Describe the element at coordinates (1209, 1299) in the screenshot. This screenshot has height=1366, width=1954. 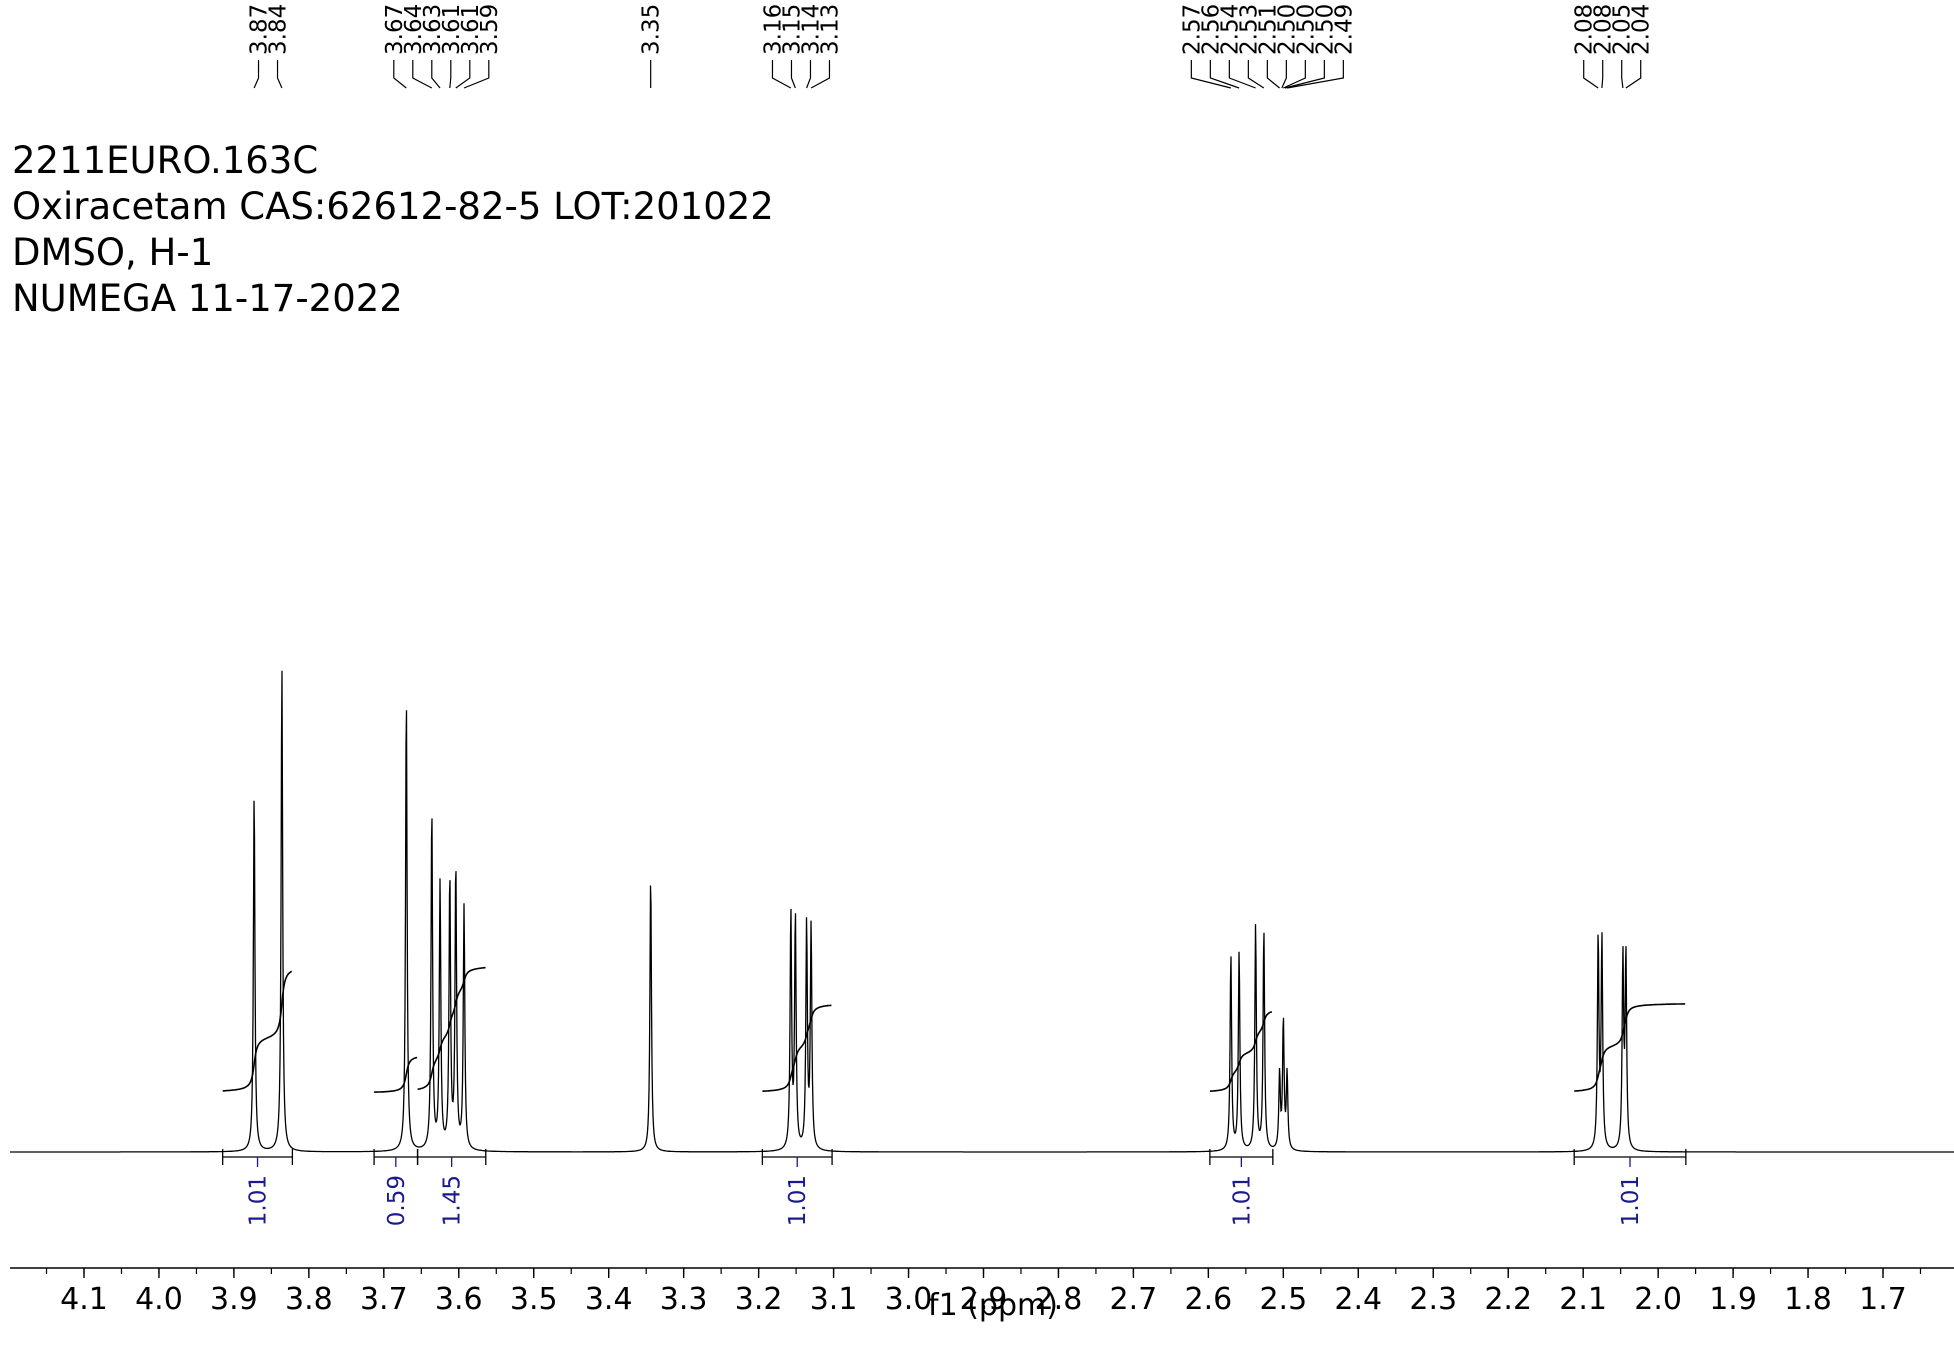
I see `x-tick-label: 2.6` at that location.